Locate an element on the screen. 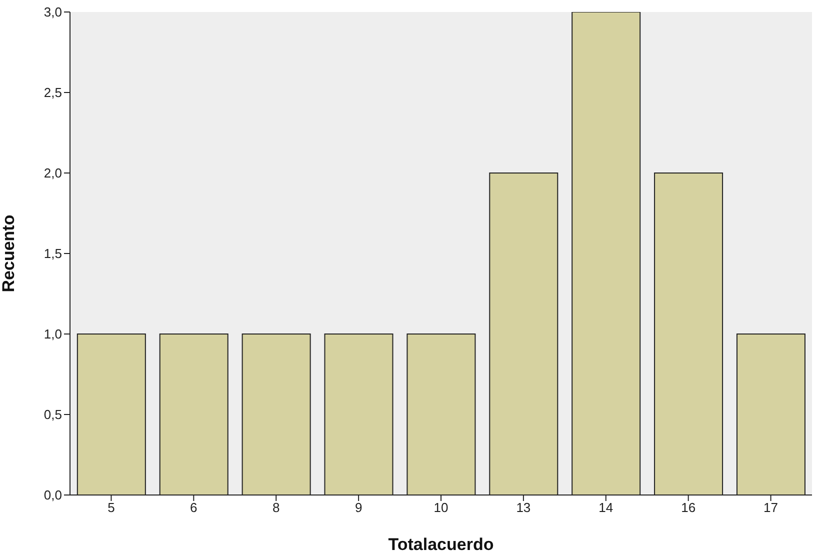 This screenshot has height=556, width=814. y-tick-label: 1,0 is located at coordinates (53, 334).